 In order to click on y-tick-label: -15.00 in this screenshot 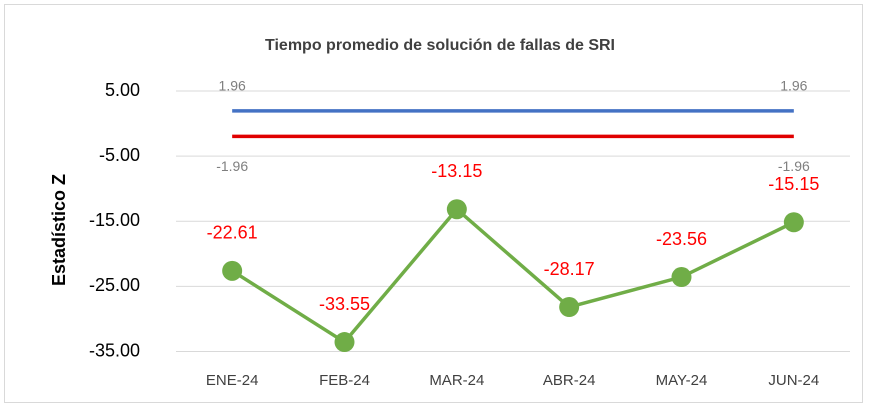, I will do `click(114, 220)`.